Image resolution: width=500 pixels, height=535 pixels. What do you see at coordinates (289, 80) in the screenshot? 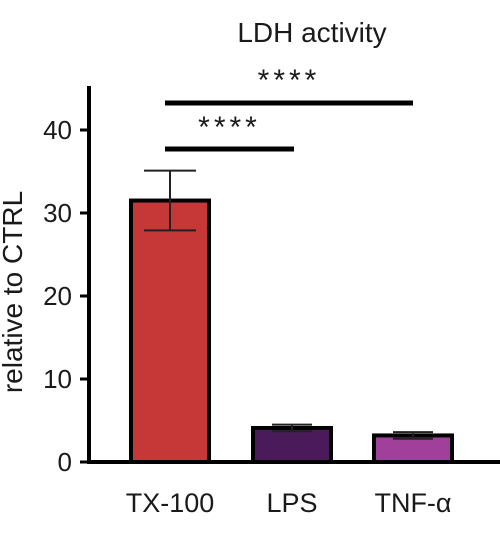
I see `significance-label-1: ****` at bounding box center [289, 80].